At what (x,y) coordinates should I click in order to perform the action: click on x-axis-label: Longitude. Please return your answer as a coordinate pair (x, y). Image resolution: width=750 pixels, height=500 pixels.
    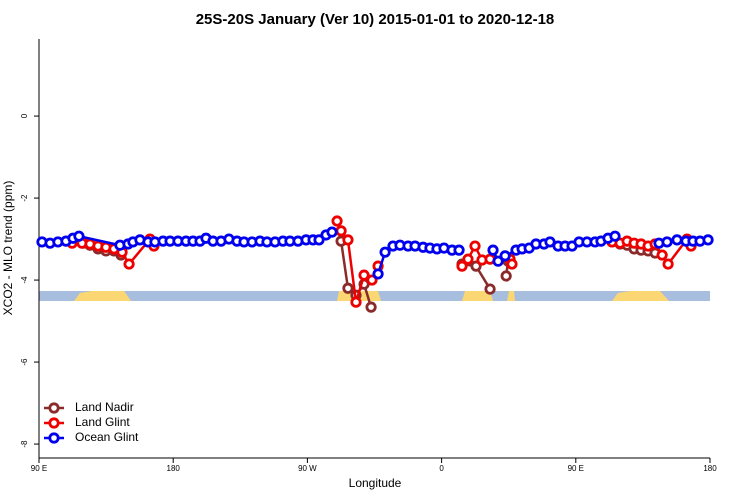
    Looking at the image, I should click on (375, 483).